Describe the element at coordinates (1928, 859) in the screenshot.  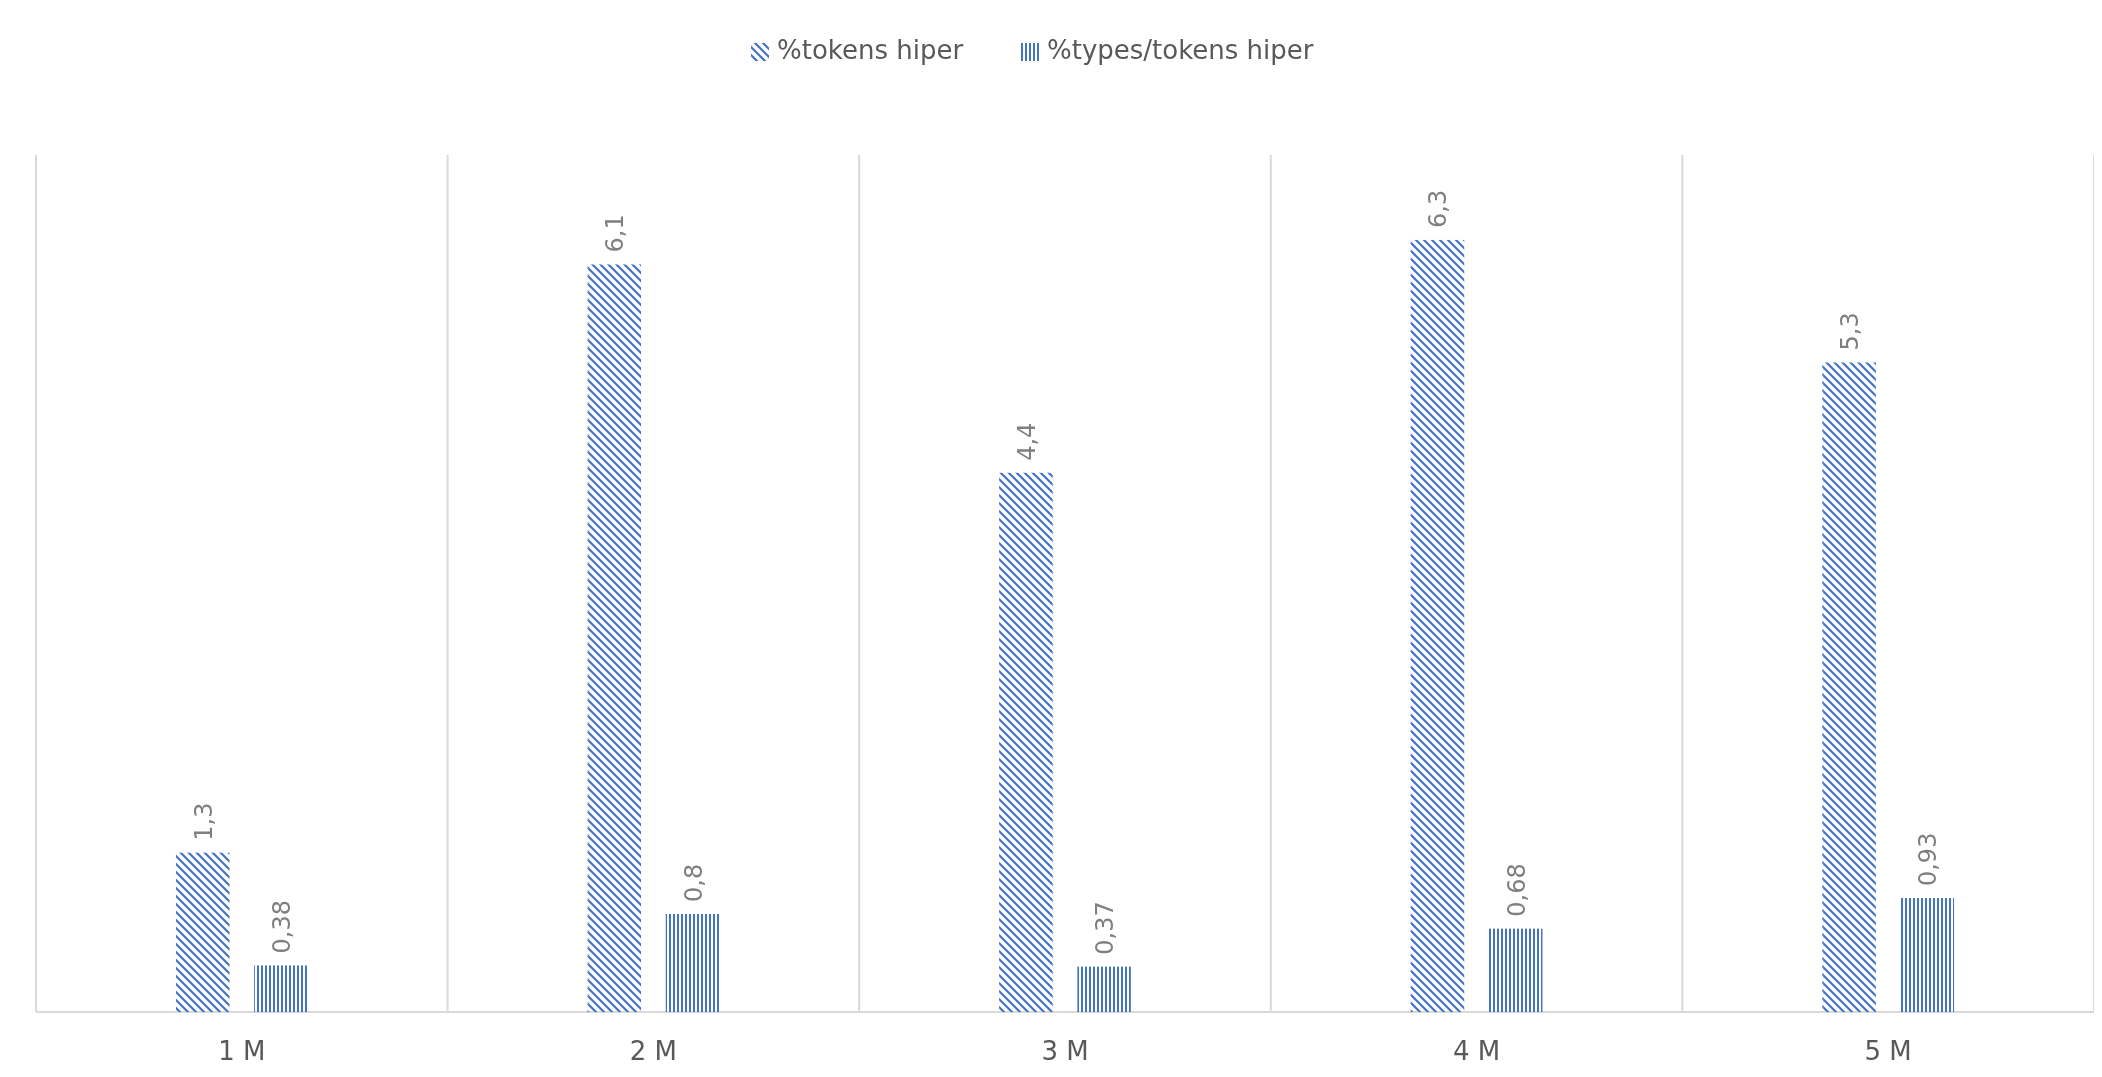
I see `data-label: 0,93` at that location.